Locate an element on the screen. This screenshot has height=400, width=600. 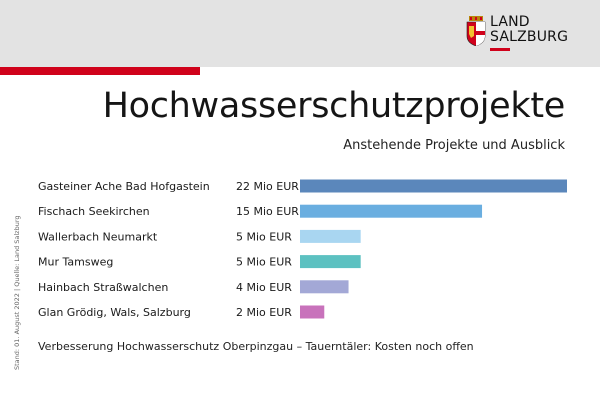
page-subtitle: Anstehende Projekte und Ausblick is located at coordinates (454, 145).